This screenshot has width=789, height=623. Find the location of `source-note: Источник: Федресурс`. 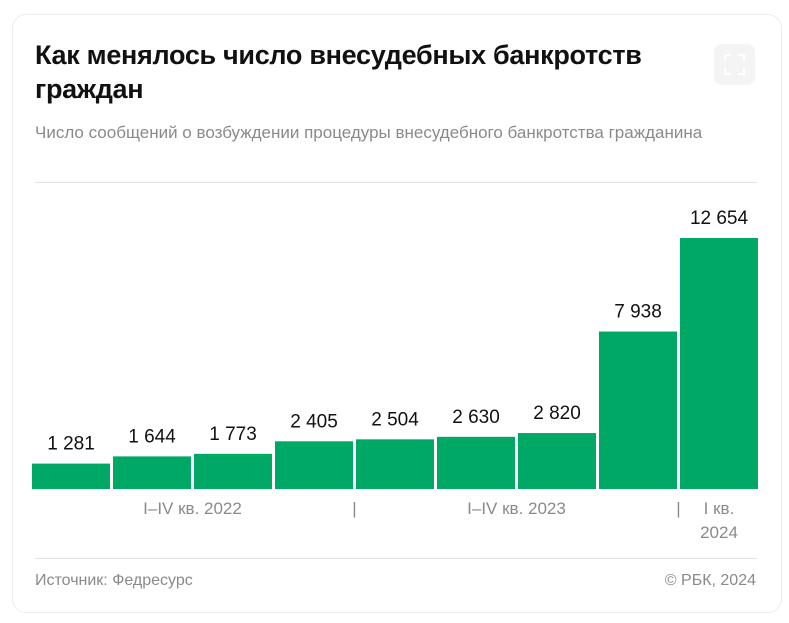

source-note: Источник: Федресурс is located at coordinates (114, 580).